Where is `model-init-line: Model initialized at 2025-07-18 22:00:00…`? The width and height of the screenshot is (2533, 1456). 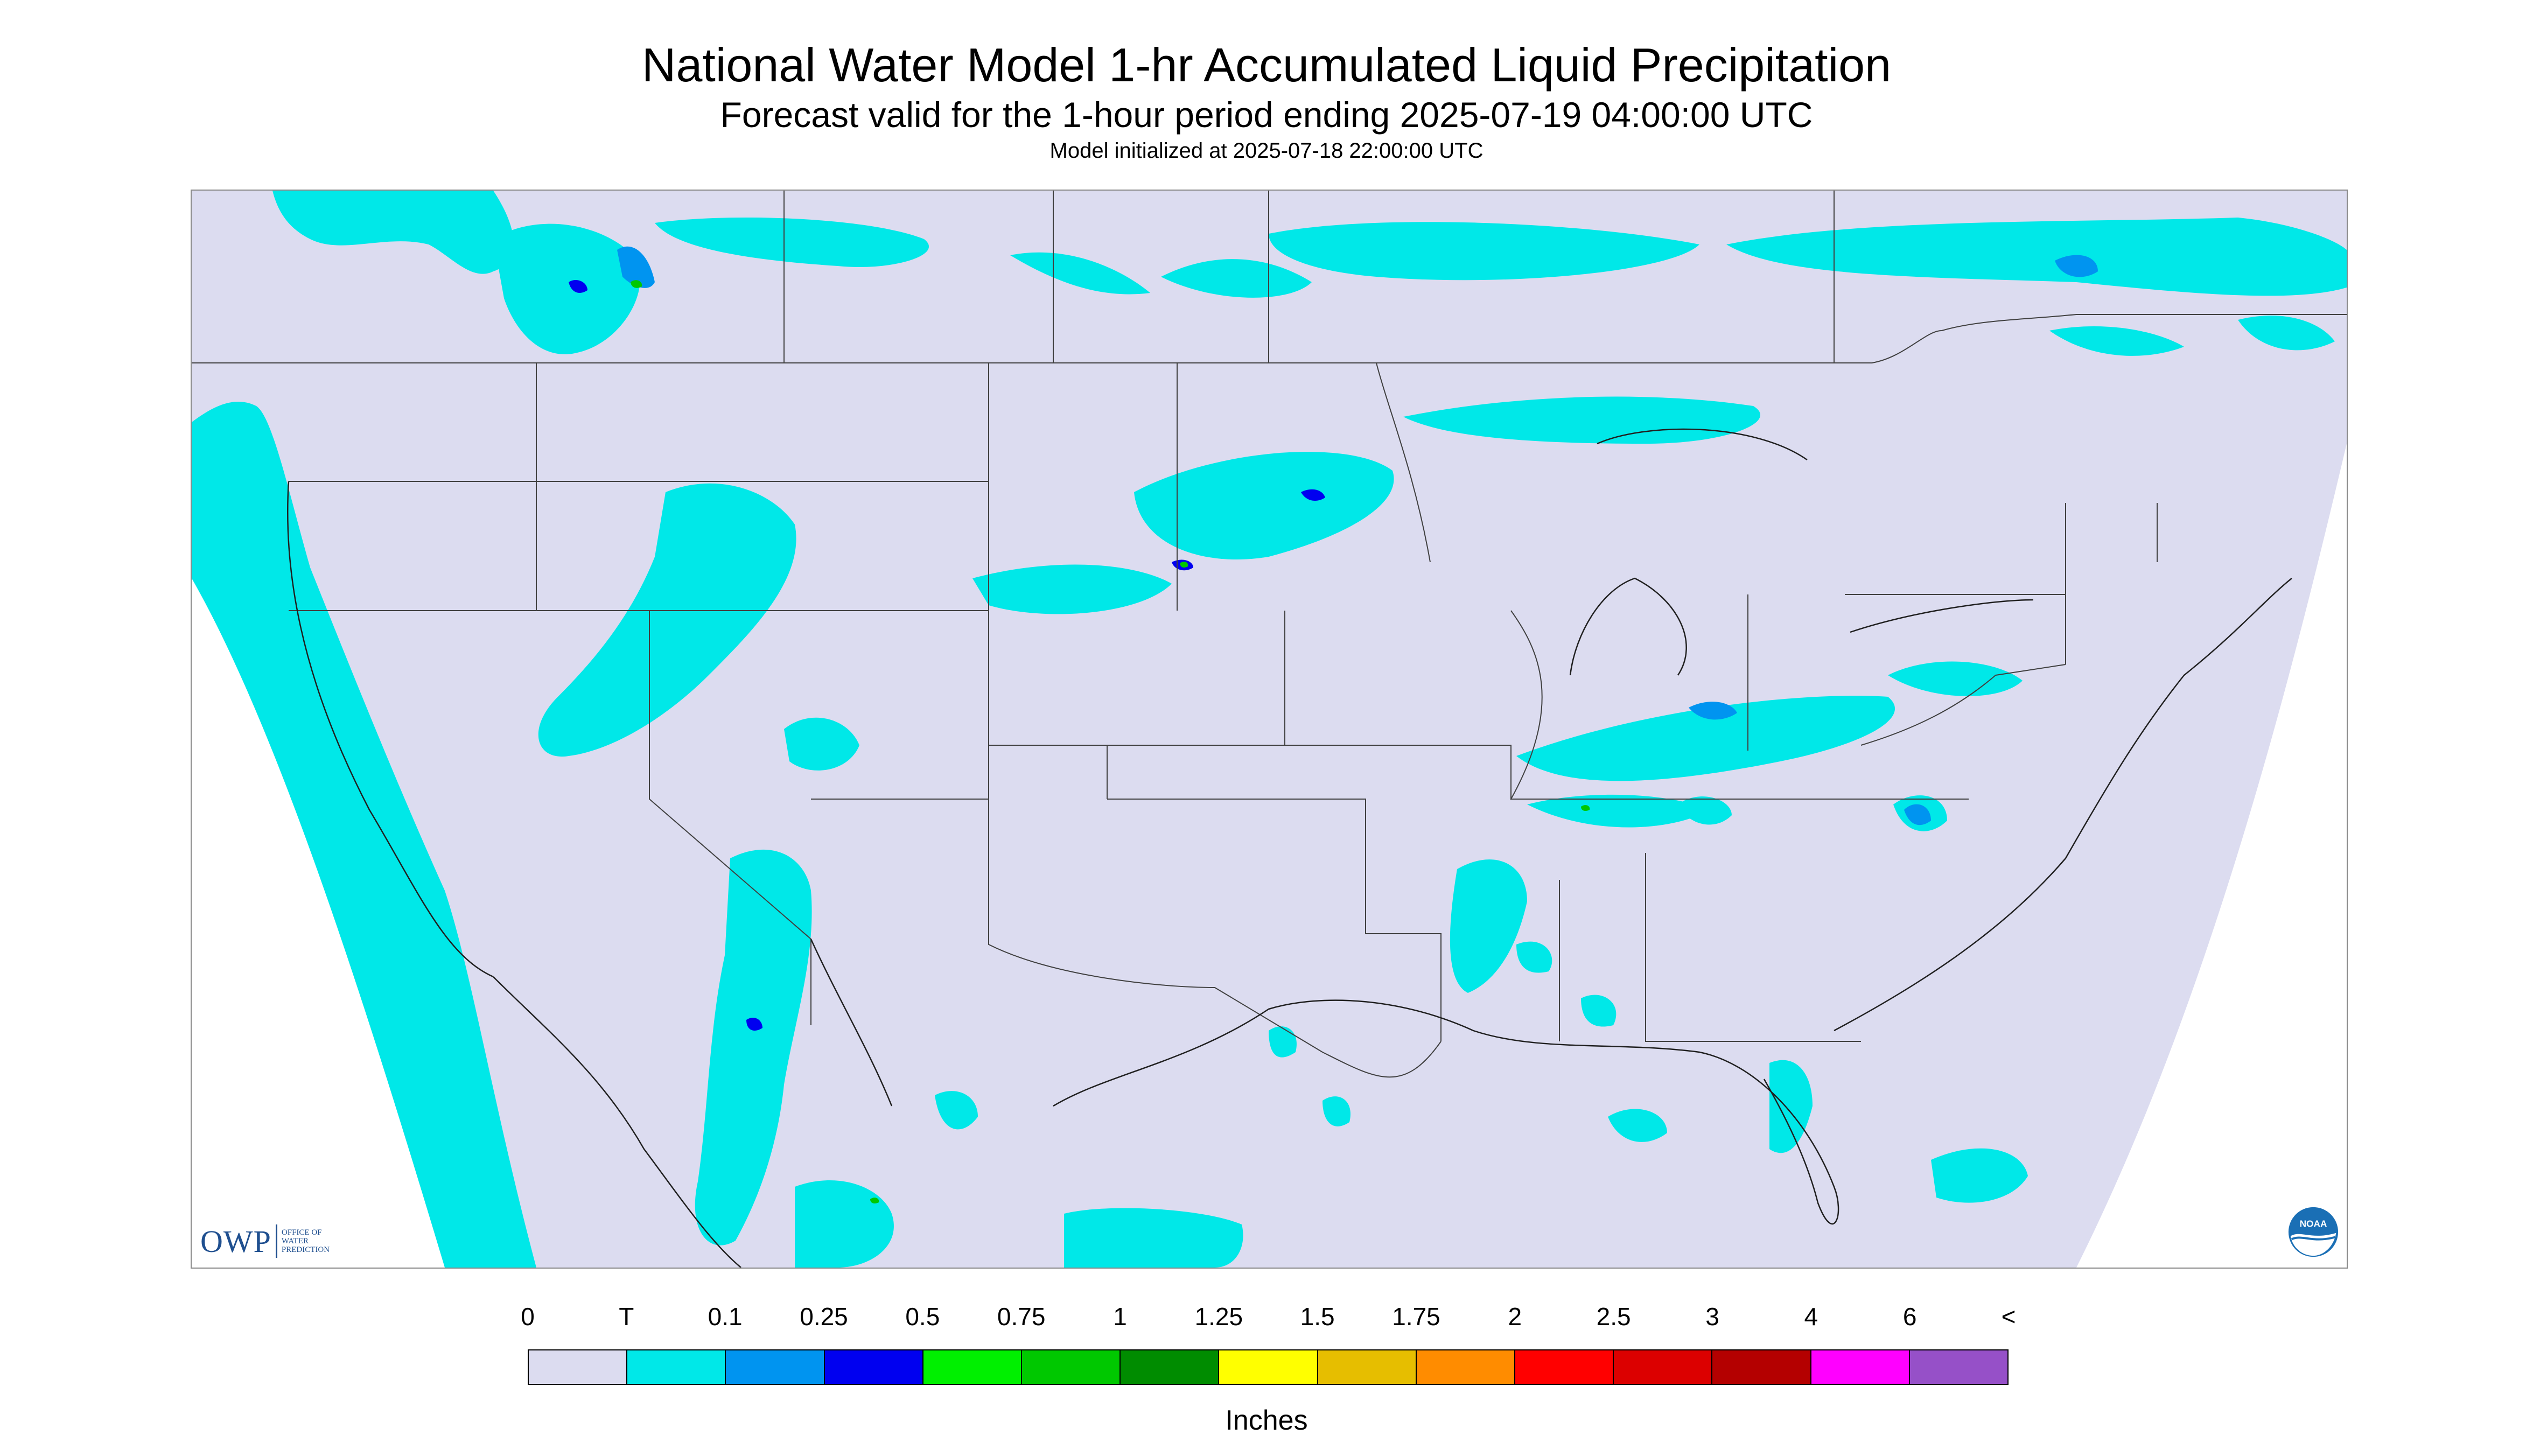 model-init-line: Model initialized at 2025-07-18 22:00:00… is located at coordinates (1266, 151).